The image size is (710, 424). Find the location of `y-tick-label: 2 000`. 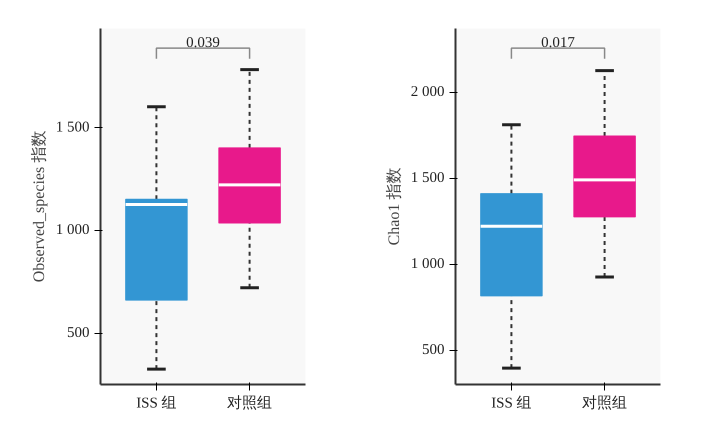

y-tick-label: 2 000 is located at coordinates (427, 92).